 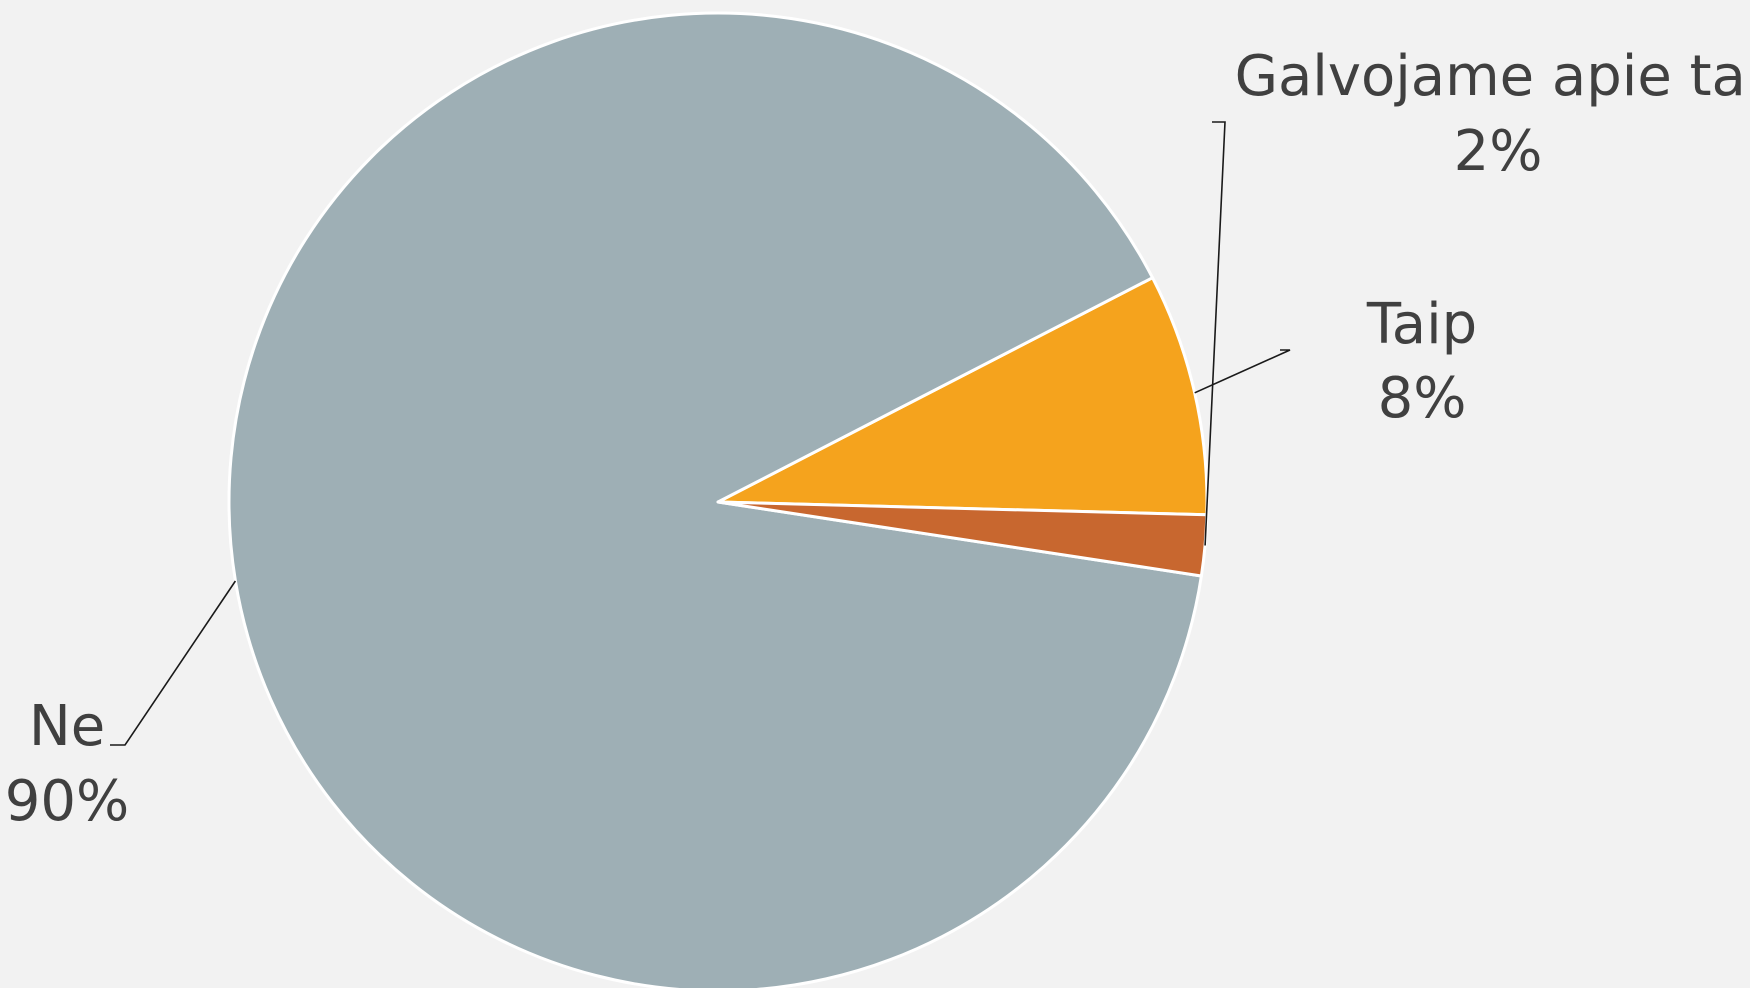 I want to click on leader-line-taip, so click(x=1242, y=371).